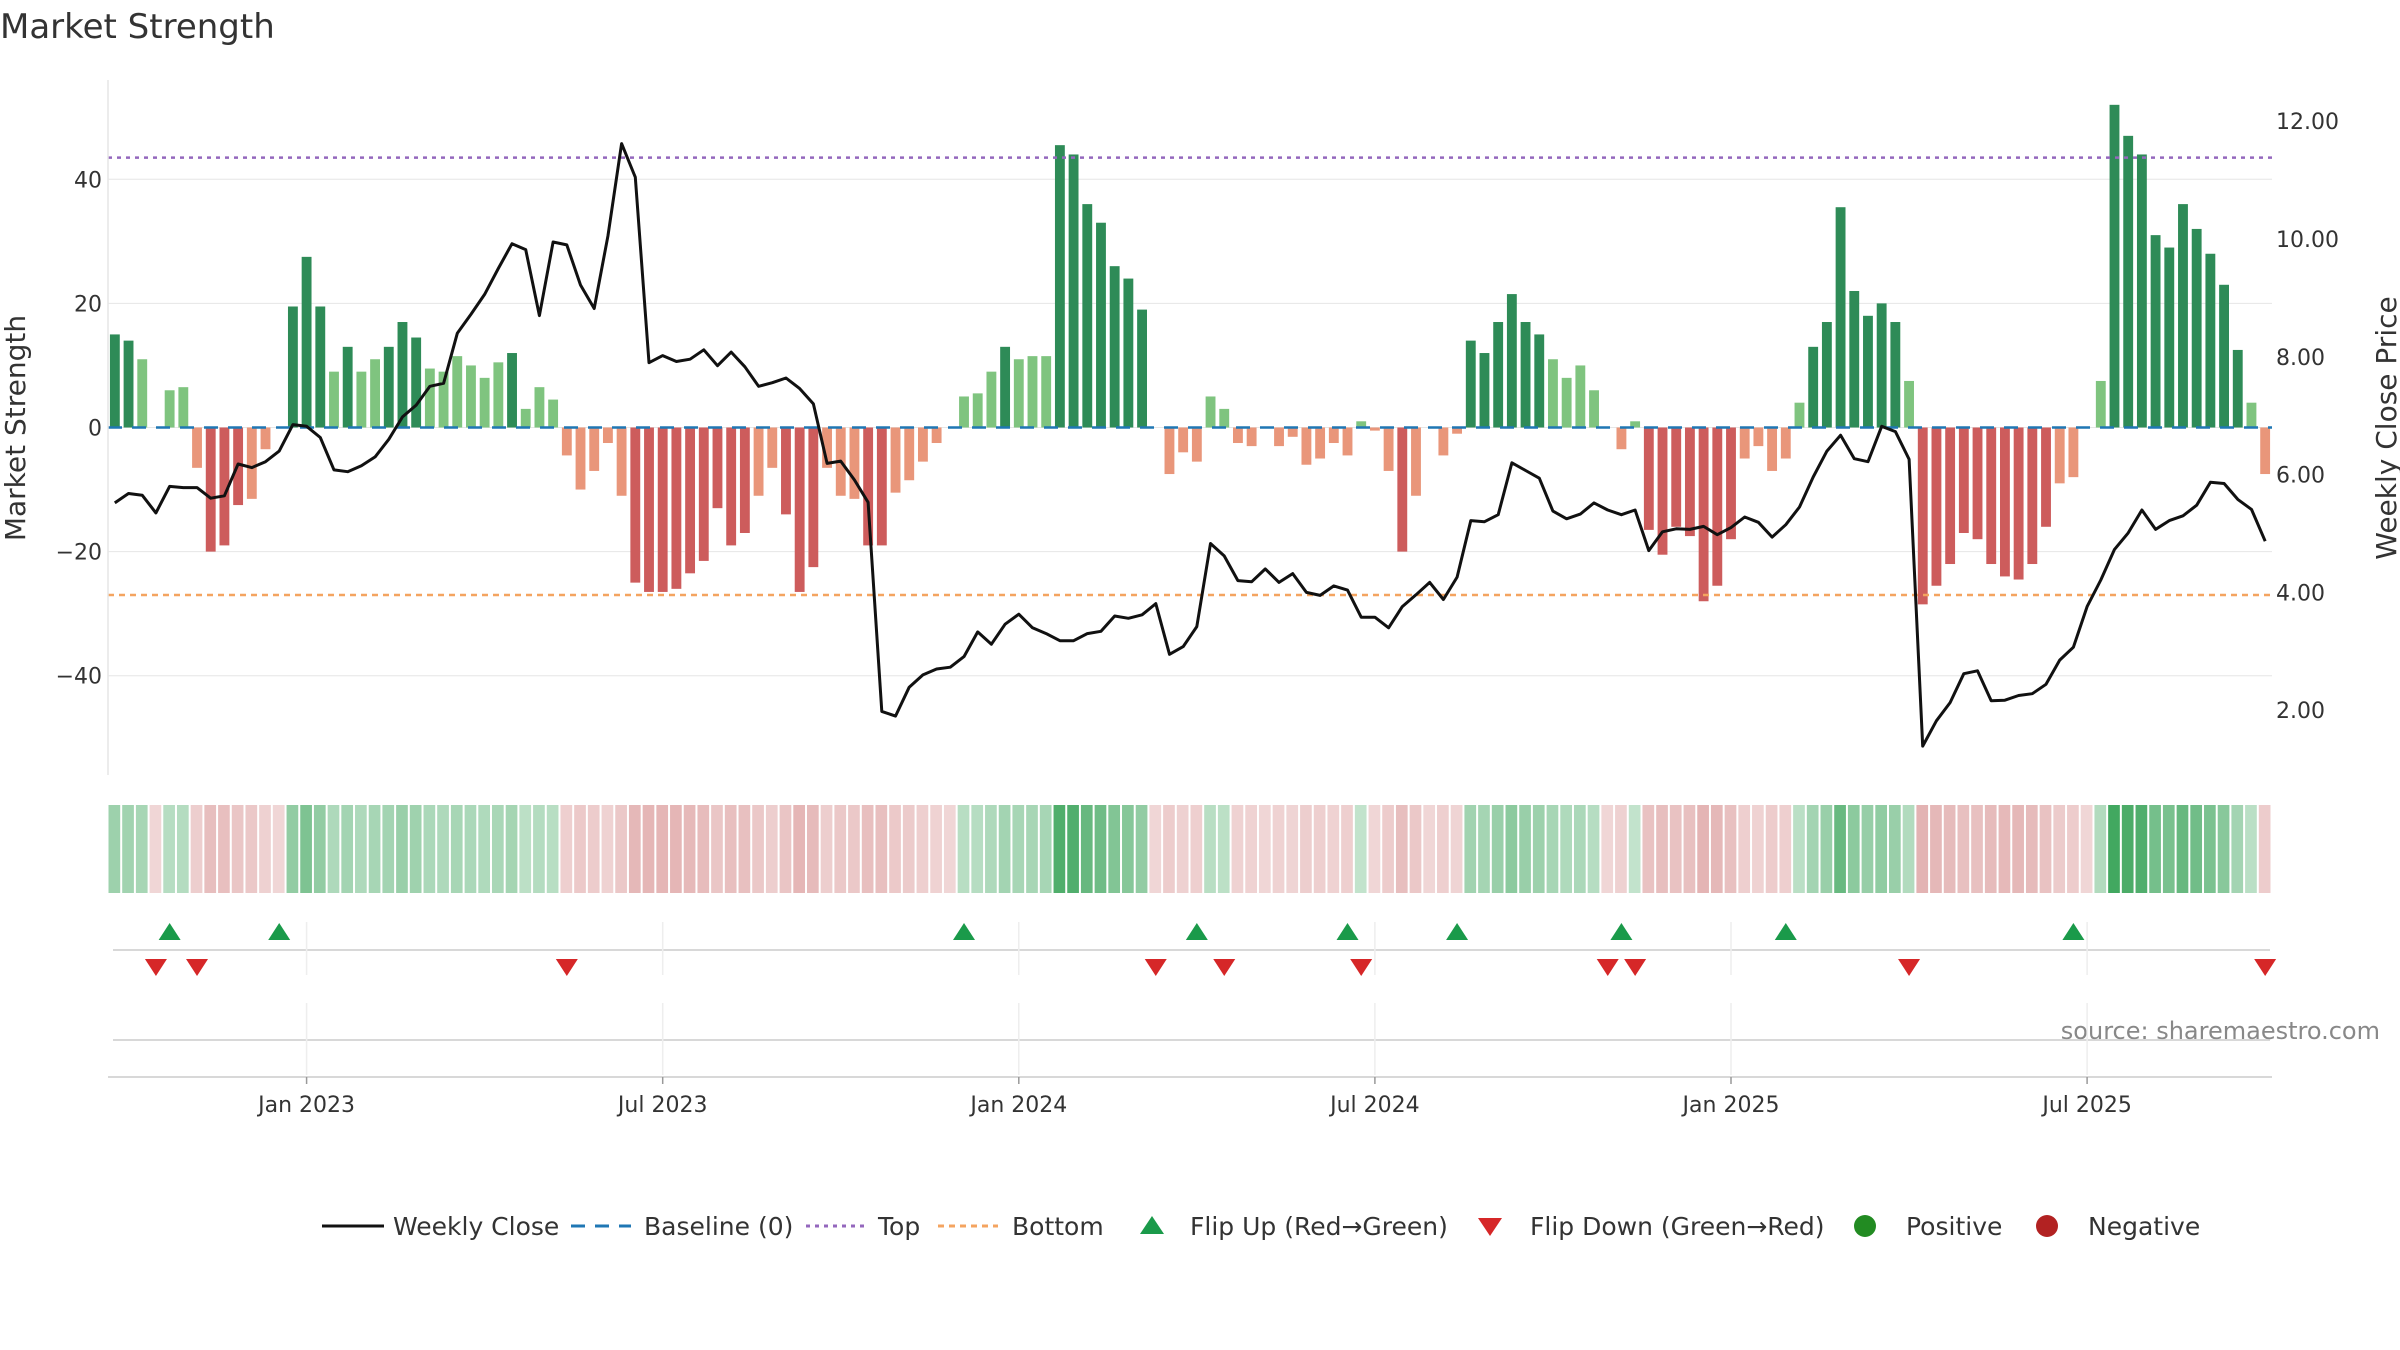 The width and height of the screenshot is (2400, 1350). What do you see at coordinates (16, 428) in the screenshot?
I see `y-axis-label: Market Strength` at bounding box center [16, 428].